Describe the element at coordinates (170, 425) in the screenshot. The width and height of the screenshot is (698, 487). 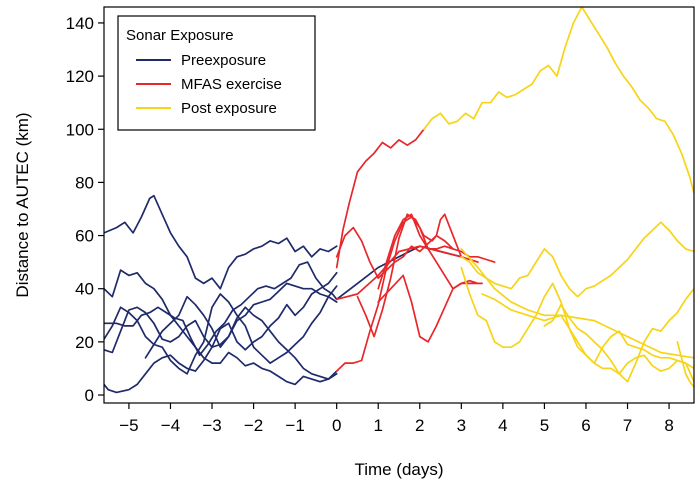
I see `x-tick-label: −4` at that location.